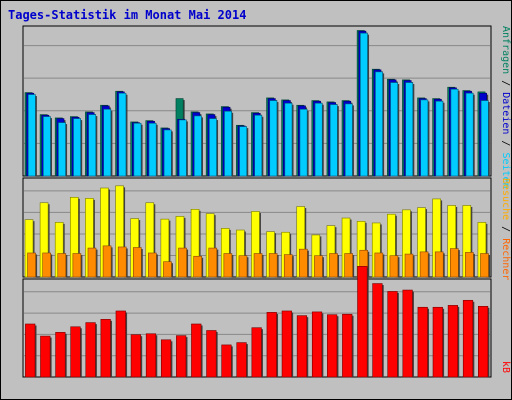 The image size is (512, 400). I want to click on chart-title: Tages-Statistik im Monat Mai 2014, so click(127, 15).